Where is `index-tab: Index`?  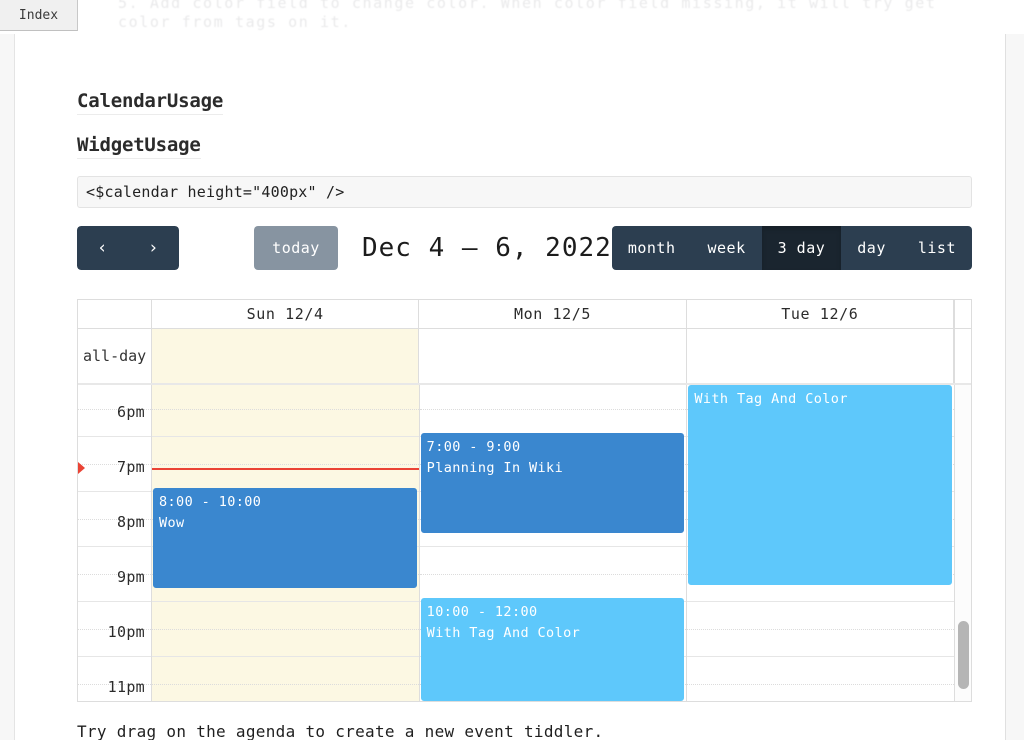
index-tab: Index is located at coordinates (39, 15).